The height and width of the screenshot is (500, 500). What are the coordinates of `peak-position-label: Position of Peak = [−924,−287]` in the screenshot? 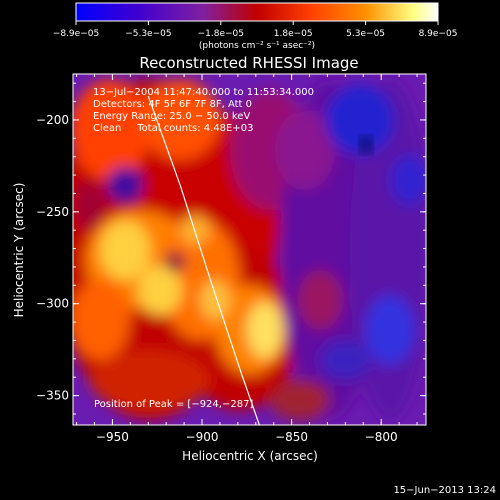 It's located at (173, 404).